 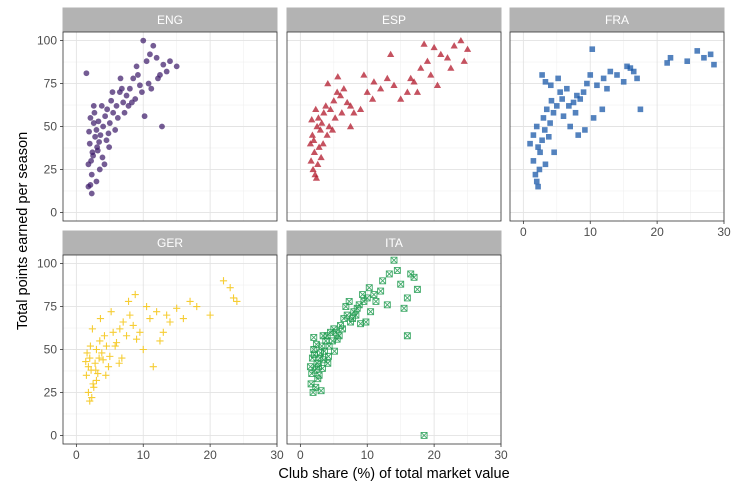 I want to click on strip-fra, so click(x=617, y=20).